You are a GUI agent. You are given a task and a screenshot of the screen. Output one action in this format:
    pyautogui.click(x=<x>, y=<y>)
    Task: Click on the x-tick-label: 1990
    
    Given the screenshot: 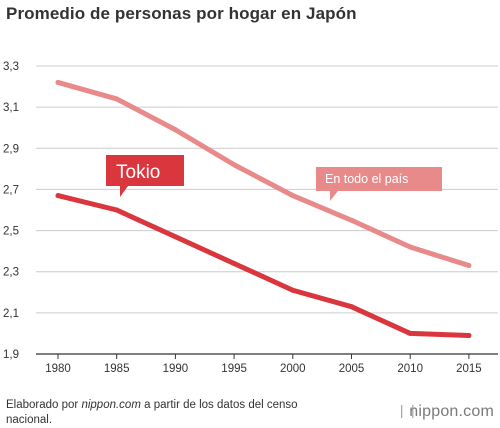 What is the action you would take?
    pyautogui.click(x=176, y=369)
    